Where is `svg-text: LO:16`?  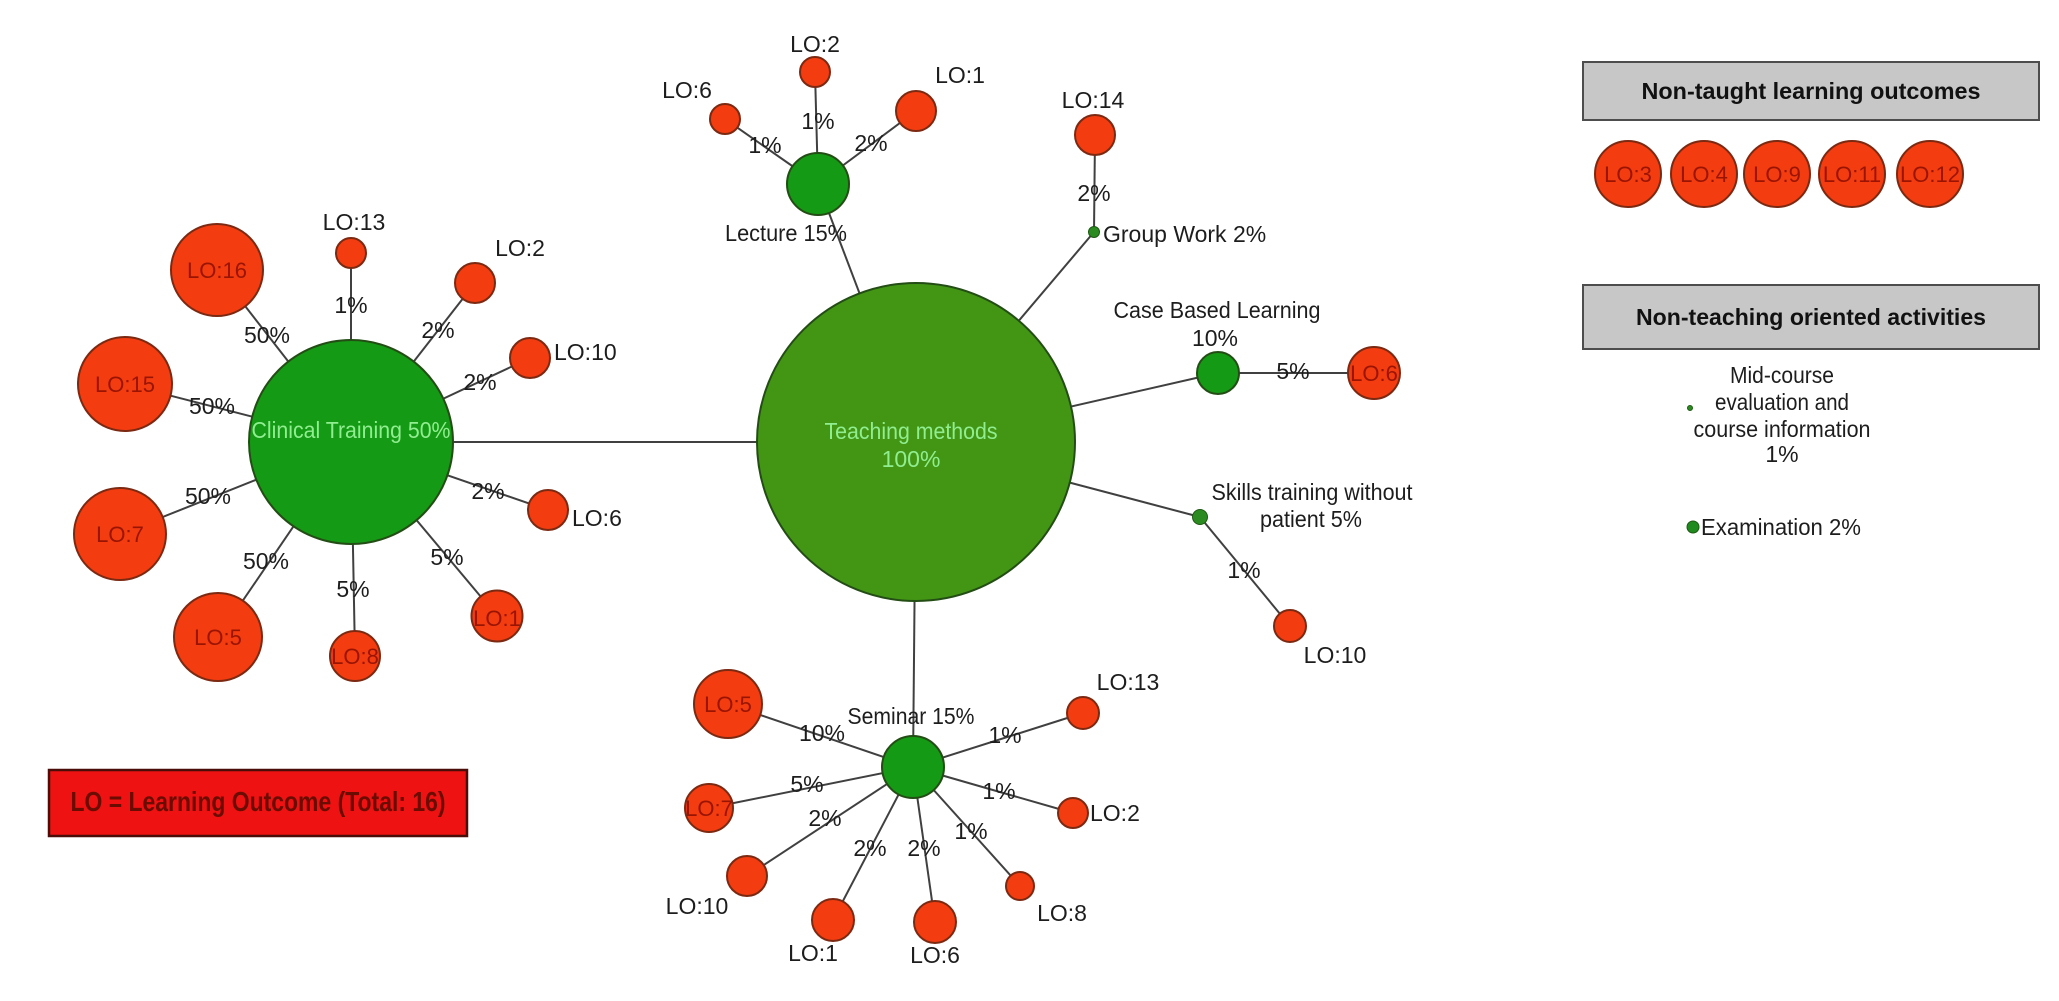 svg-text: LO:16 is located at coordinates (217, 270).